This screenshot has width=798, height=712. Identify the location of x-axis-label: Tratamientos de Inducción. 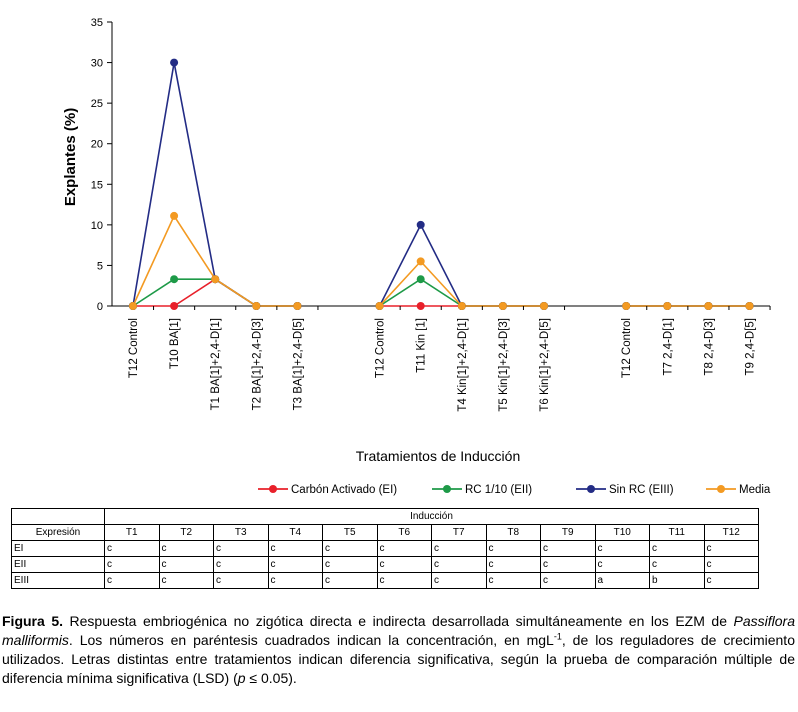
(438, 456).